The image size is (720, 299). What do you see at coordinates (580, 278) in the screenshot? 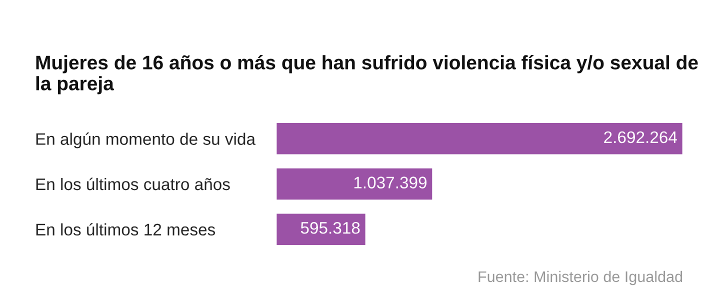
I see `source-note: Fuente: Ministerio de Igualdad` at bounding box center [580, 278].